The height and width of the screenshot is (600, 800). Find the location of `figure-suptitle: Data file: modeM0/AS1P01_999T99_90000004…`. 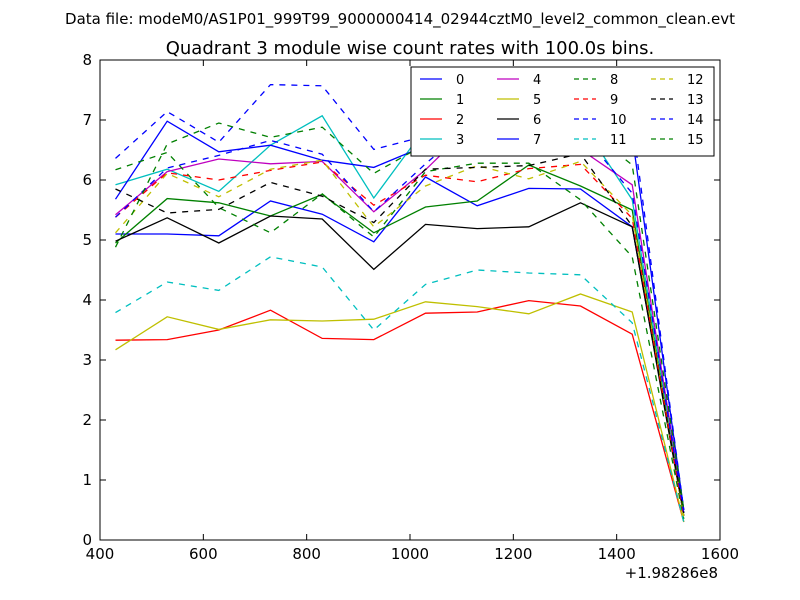

figure-suptitle: Data file: modeM0/AS1P01_999T99_90000004… is located at coordinates (400, 19).